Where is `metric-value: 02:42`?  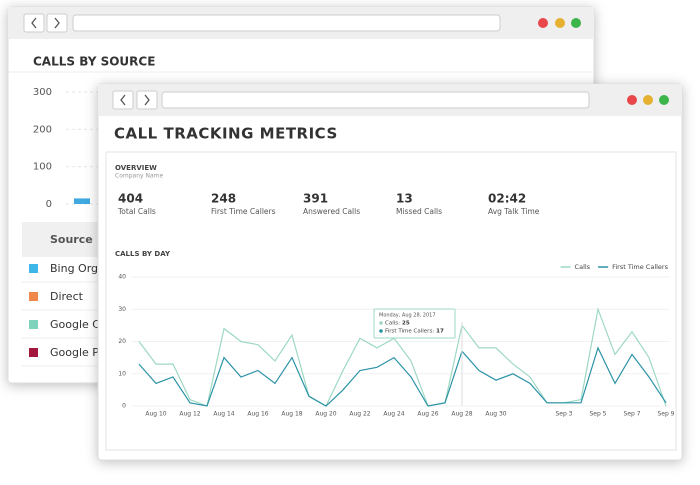 metric-value: 02:42 is located at coordinates (507, 199).